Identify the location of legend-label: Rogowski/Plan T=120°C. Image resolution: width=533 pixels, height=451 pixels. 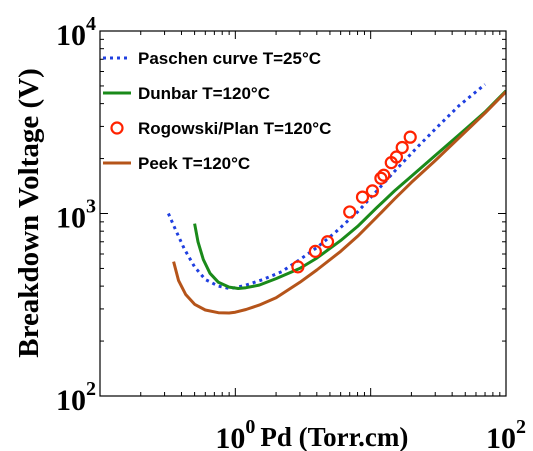
(234, 128).